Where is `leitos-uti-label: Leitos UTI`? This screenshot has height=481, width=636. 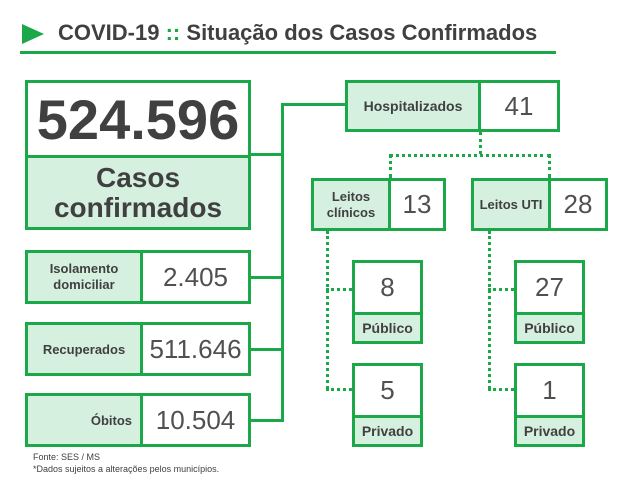
leitos-uti-label: Leitos UTI is located at coordinates (511, 204).